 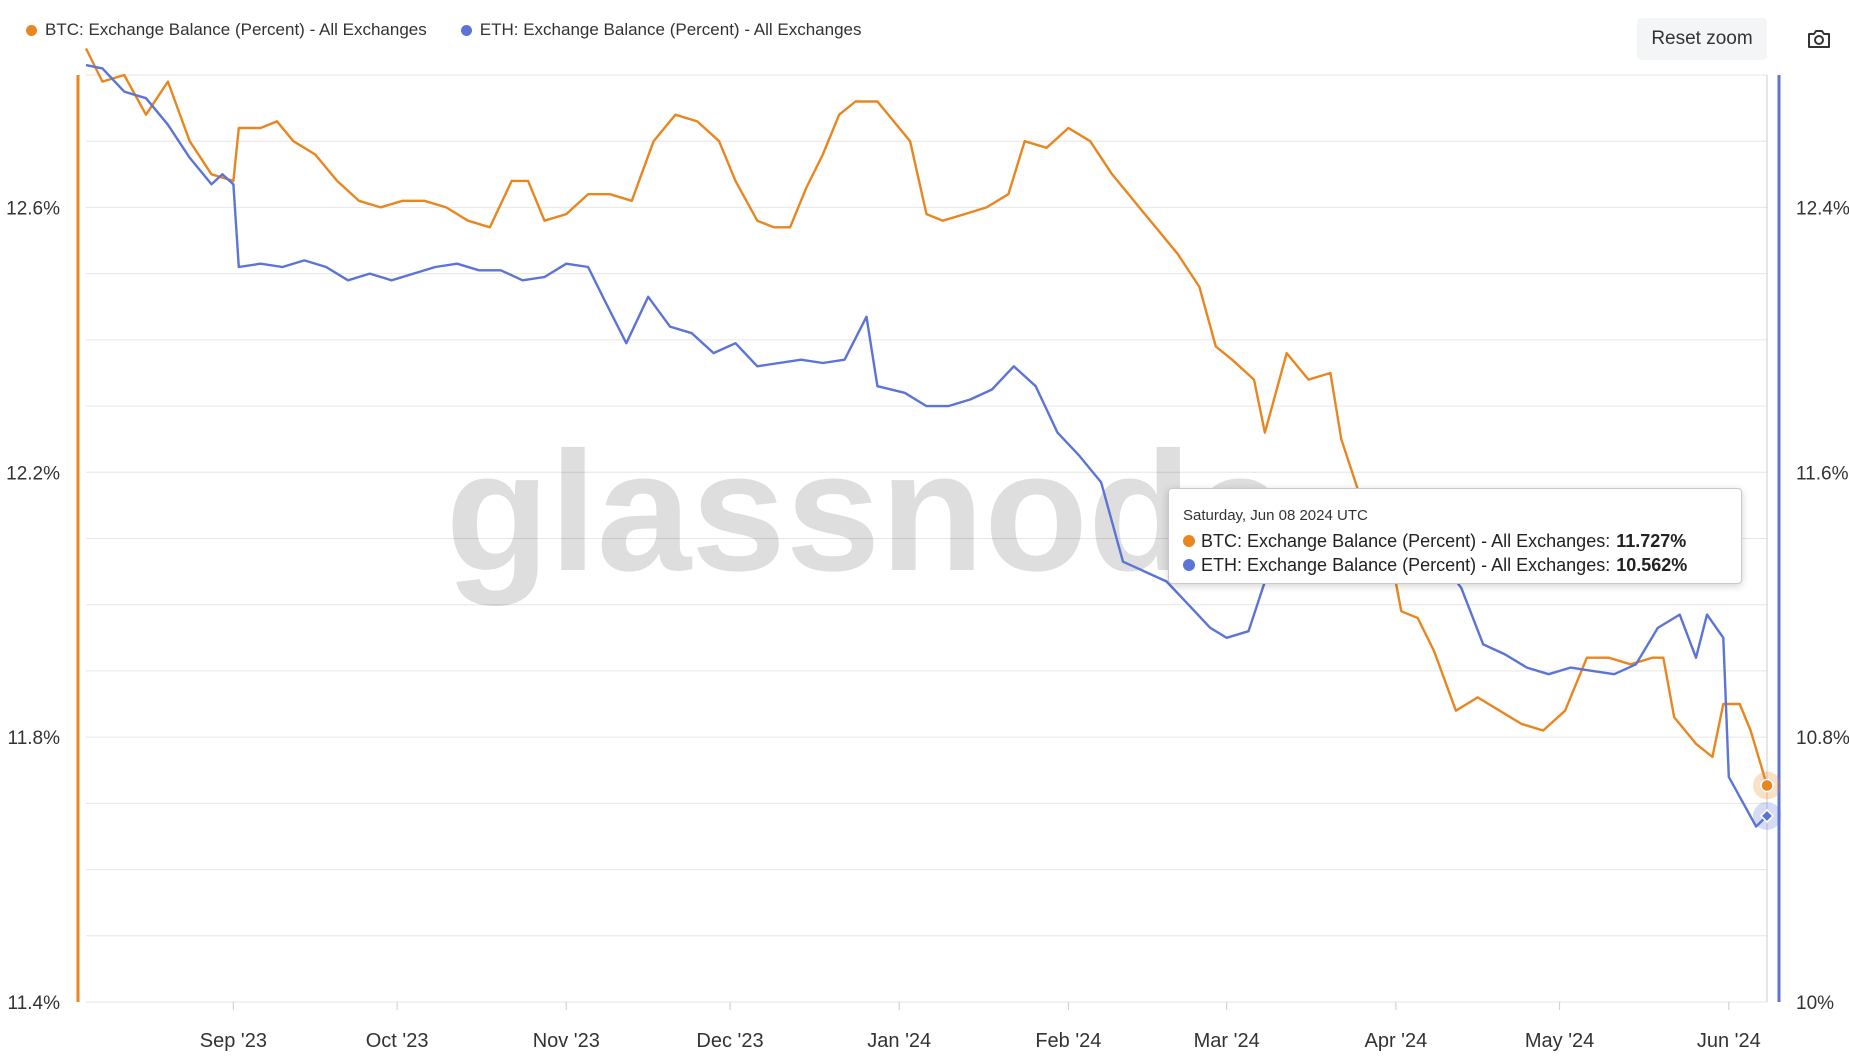 I want to click on camera-icon, so click(x=1819, y=39).